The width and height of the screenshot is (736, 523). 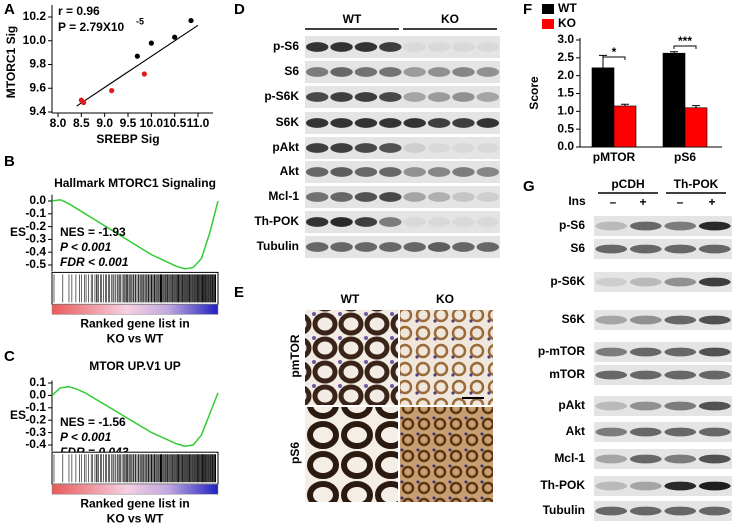 I want to click on row-label: Th-POK, so click(x=562, y=485).